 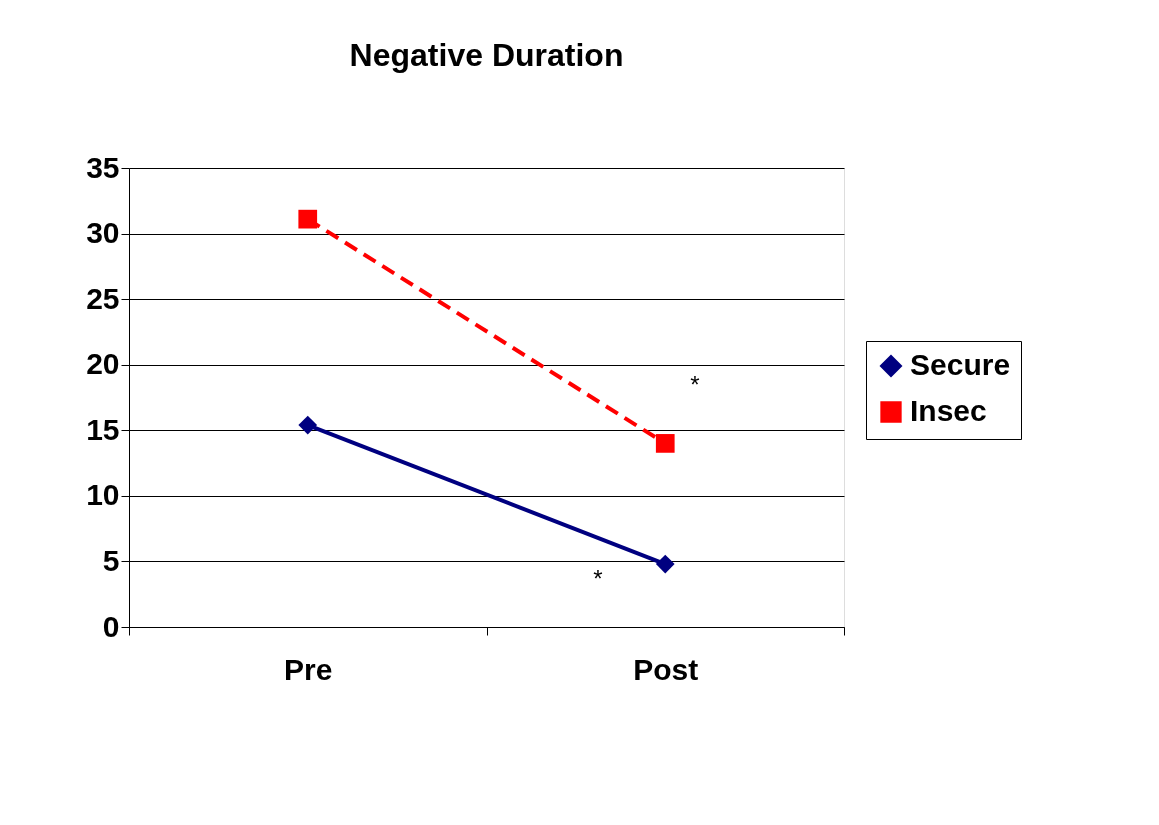 I want to click on y-tick-label: 30, so click(x=103, y=233).